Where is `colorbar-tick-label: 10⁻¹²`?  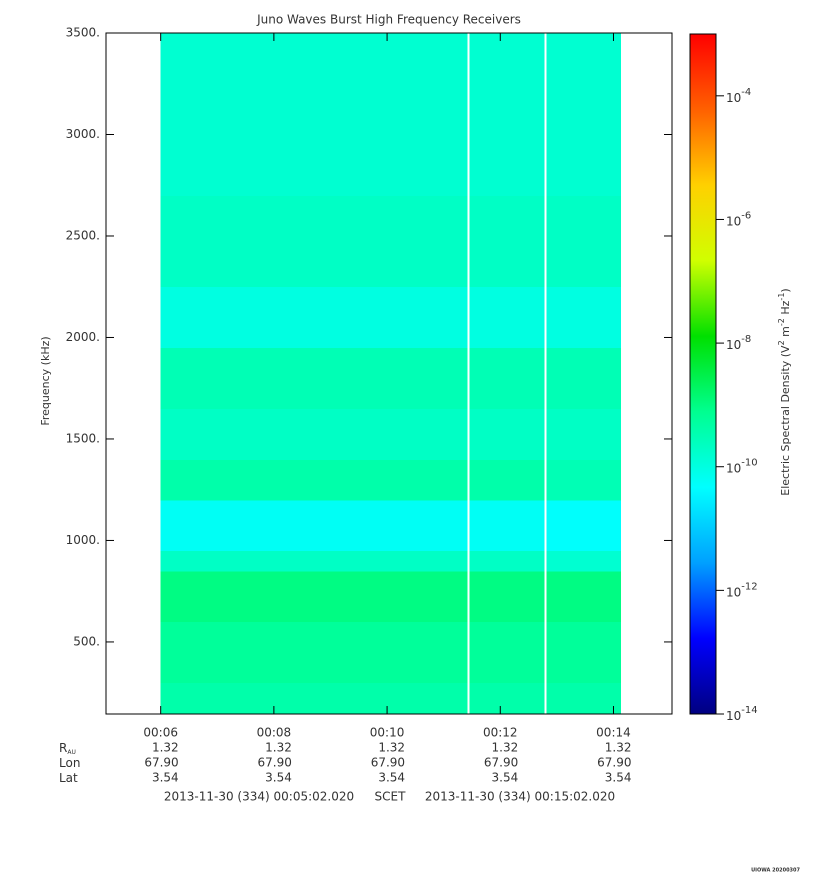
colorbar-tick-label: 10⁻¹² is located at coordinates (742, 590).